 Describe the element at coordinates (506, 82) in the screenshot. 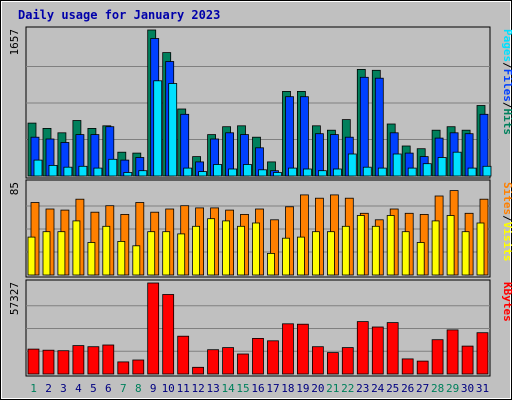

I see `side-legend: Pages/Files/Hits` at that location.